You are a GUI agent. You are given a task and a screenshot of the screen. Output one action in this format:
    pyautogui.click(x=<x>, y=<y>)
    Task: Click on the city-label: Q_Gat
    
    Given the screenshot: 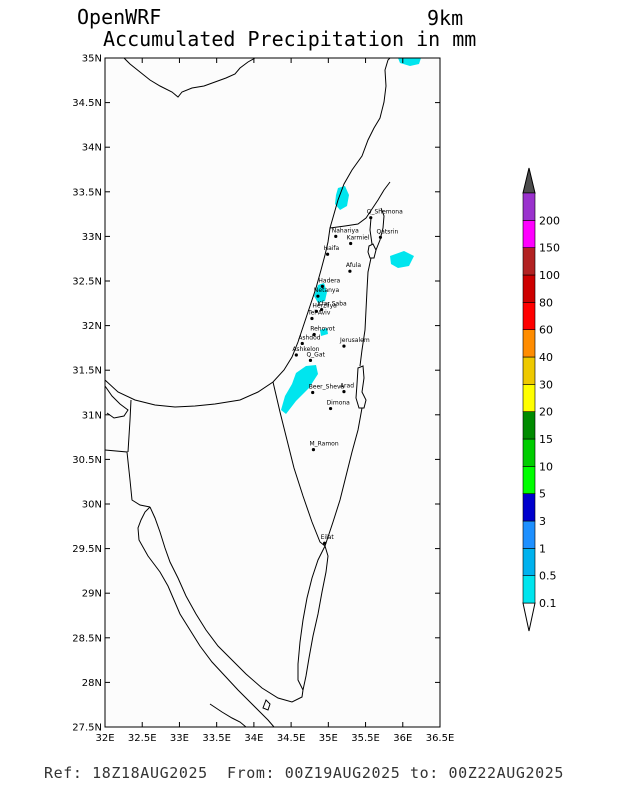 What is the action you would take?
    pyautogui.click(x=315, y=354)
    